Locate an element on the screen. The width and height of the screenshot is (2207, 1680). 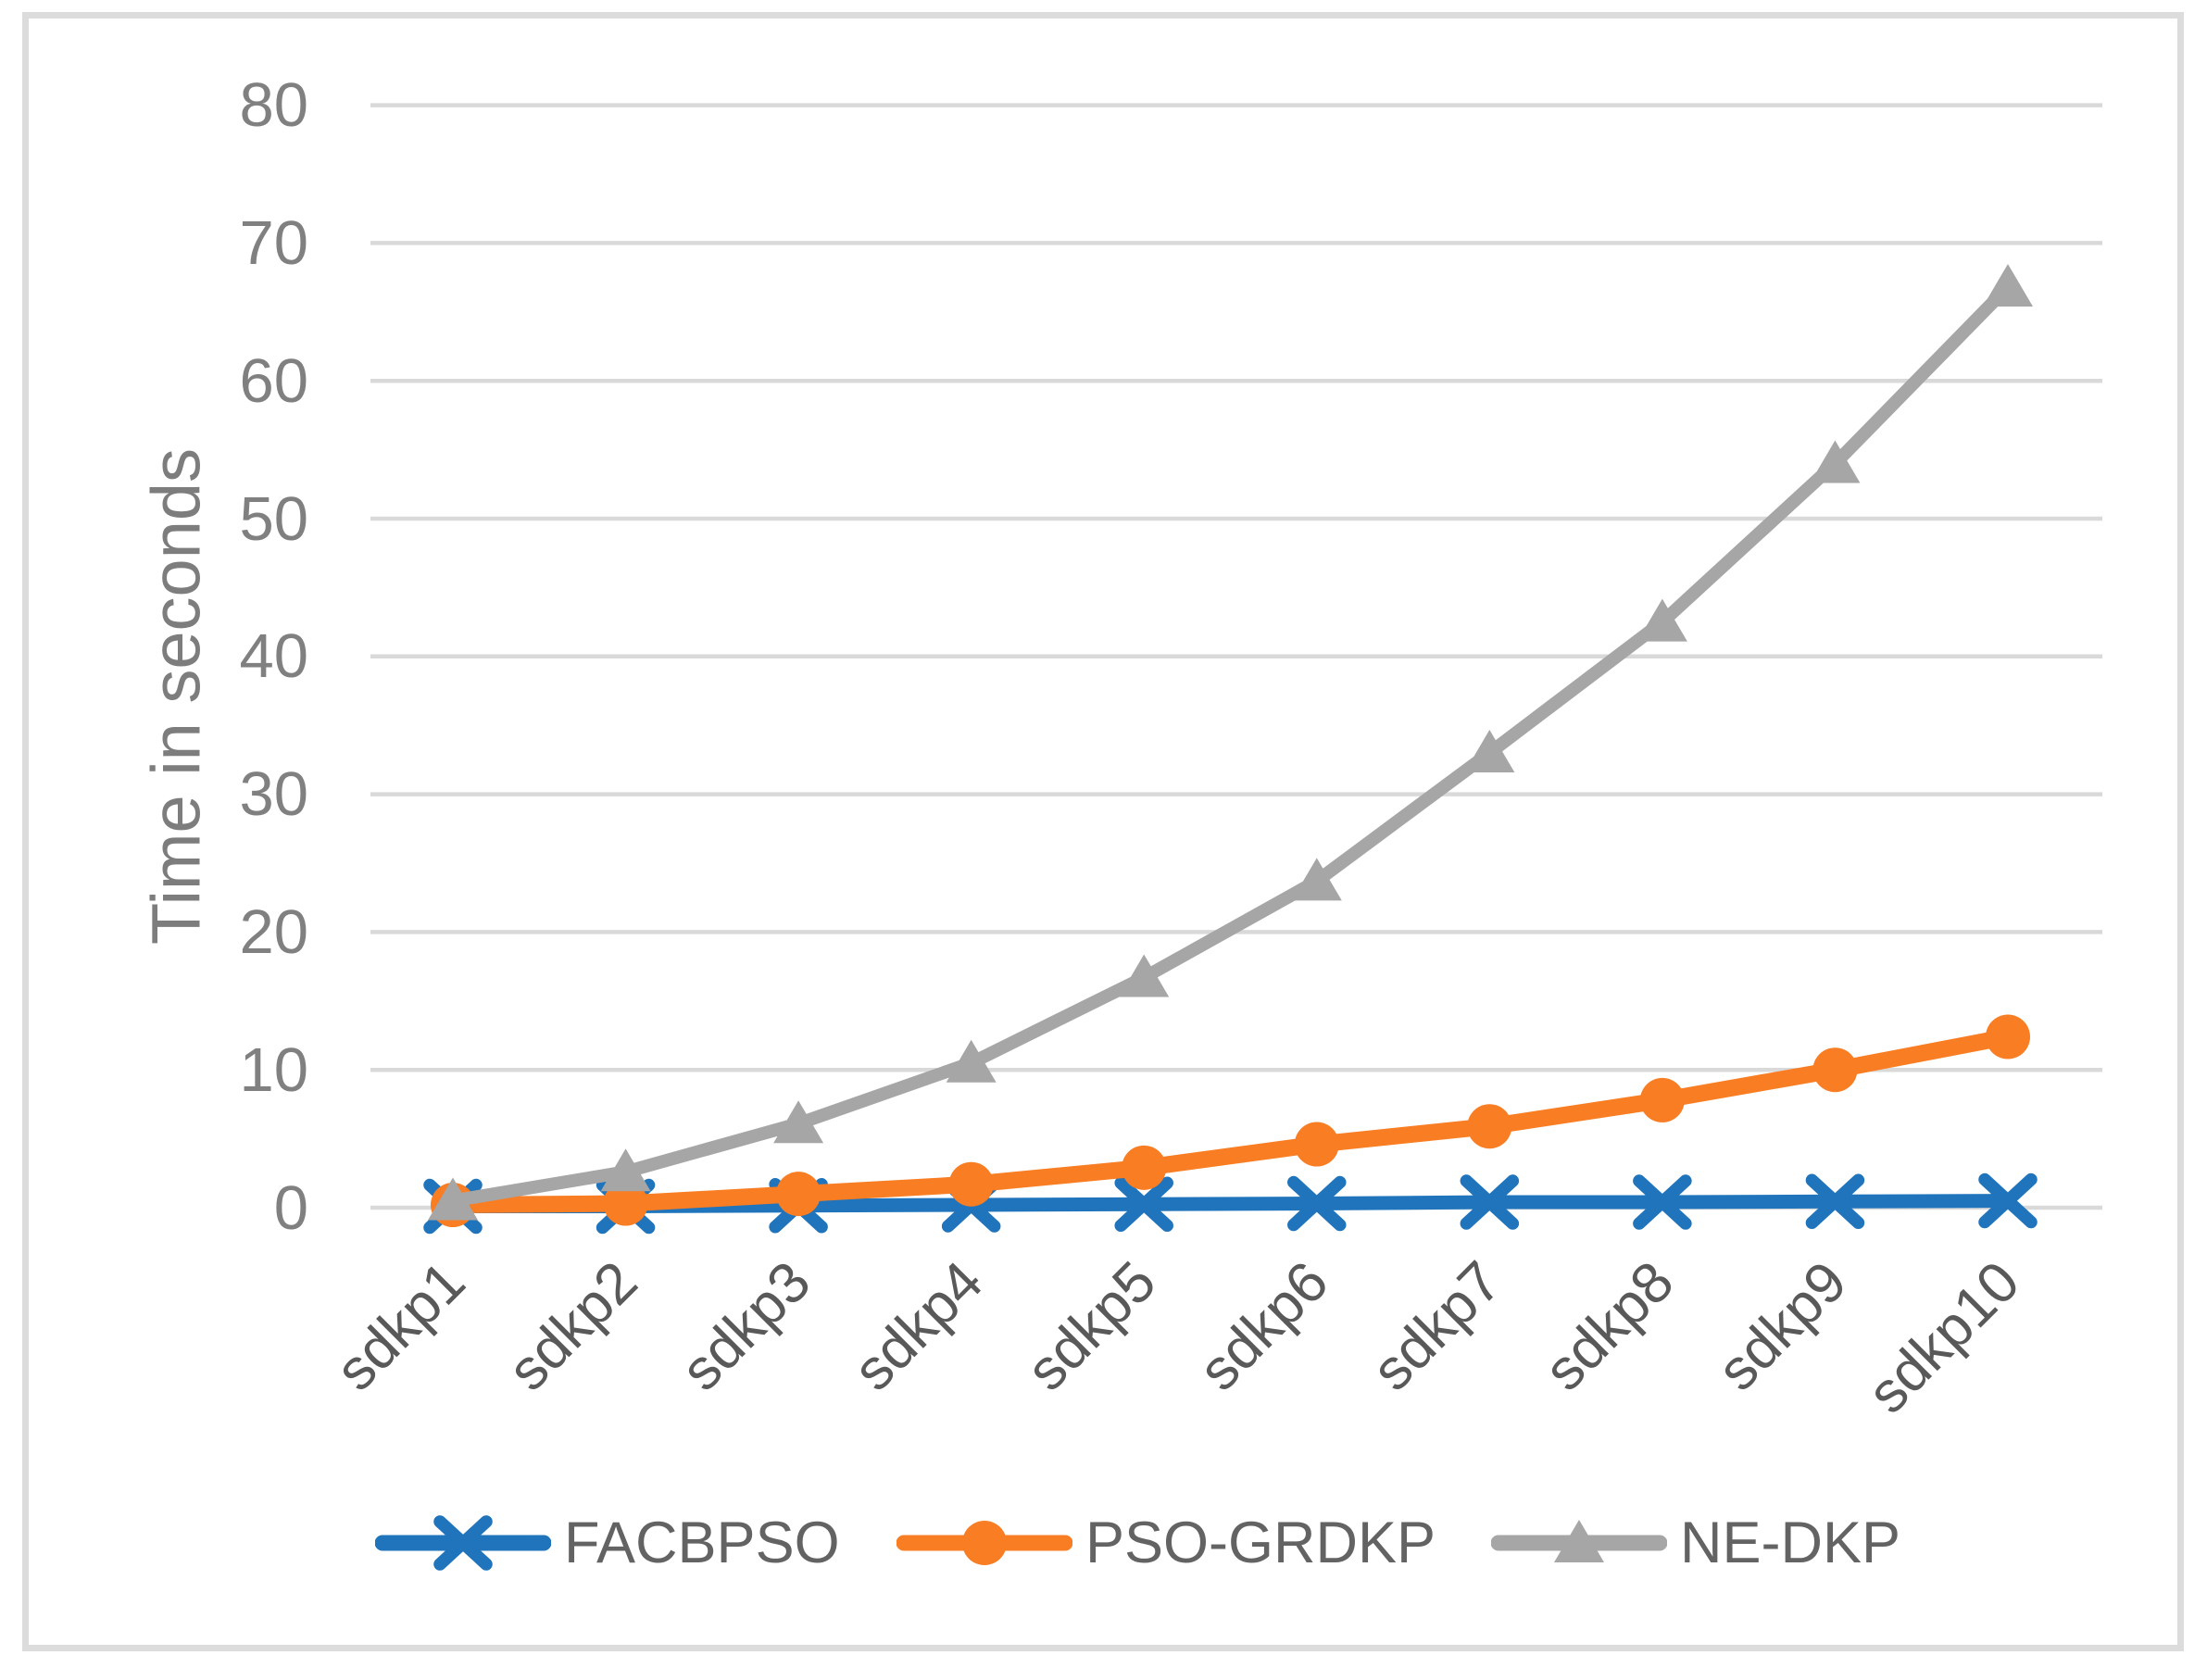
marker-x-FACBPSO-sdkp5 is located at coordinates (1143, 1204).